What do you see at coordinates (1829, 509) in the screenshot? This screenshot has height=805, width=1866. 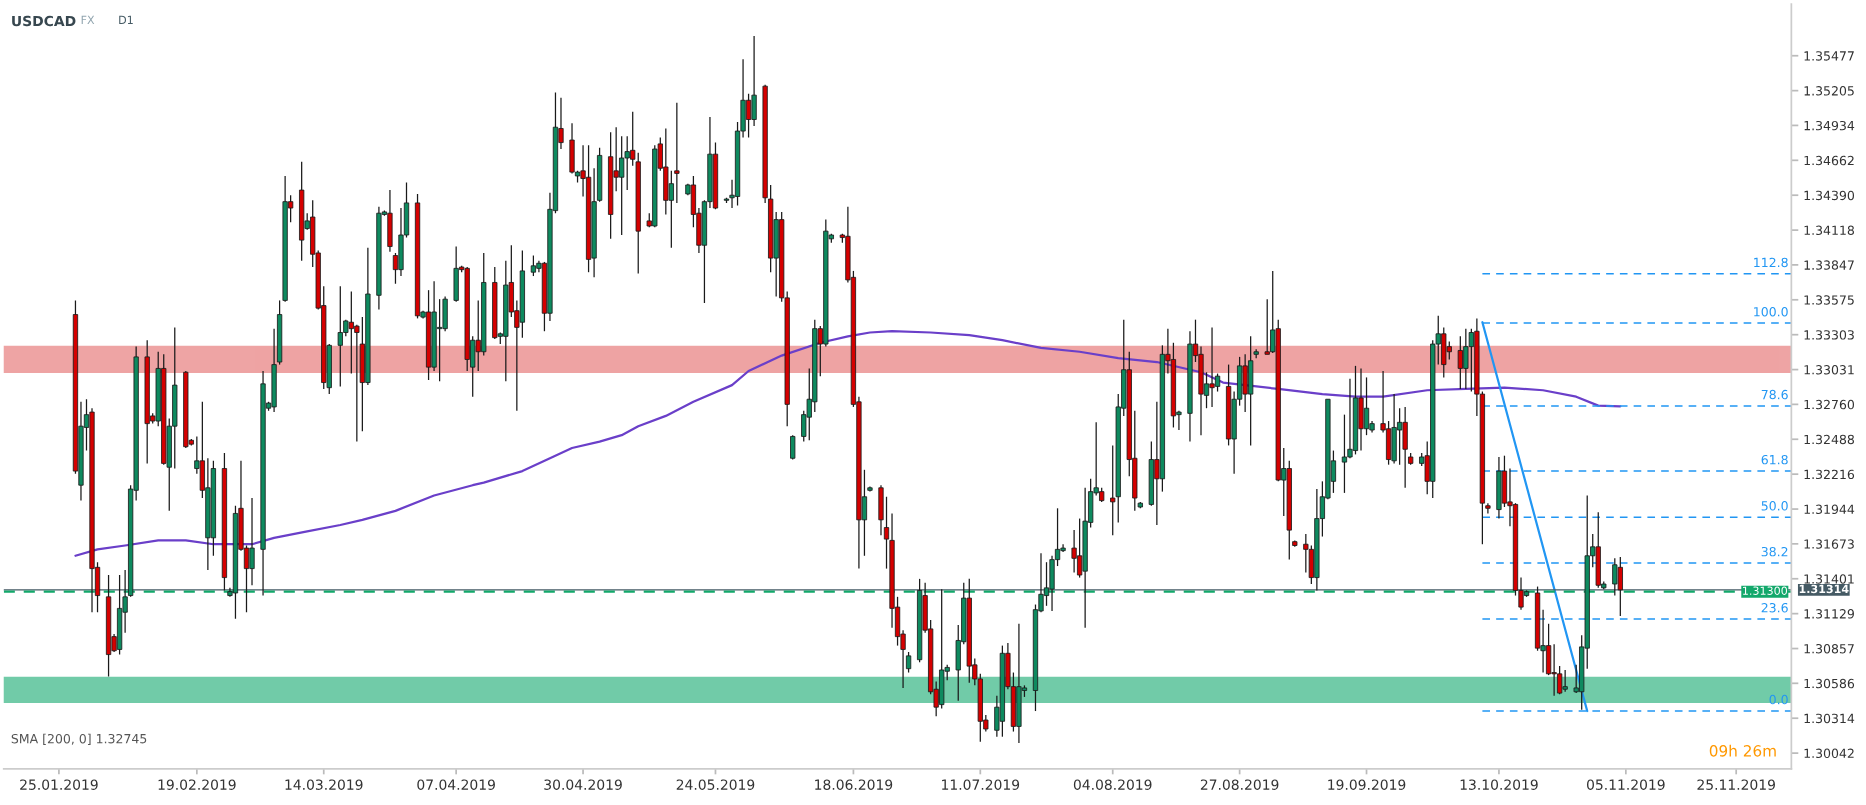 I see `y-tick-label: 1.31944` at bounding box center [1829, 509].